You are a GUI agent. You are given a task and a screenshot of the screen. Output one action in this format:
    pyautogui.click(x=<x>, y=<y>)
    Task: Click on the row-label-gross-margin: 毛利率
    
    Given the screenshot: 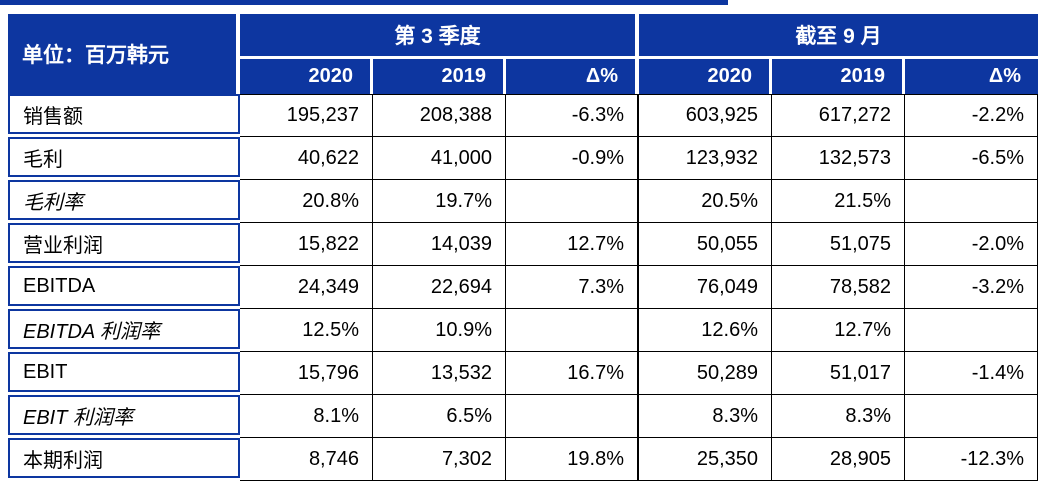 What is the action you would take?
    pyautogui.click(x=124, y=200)
    